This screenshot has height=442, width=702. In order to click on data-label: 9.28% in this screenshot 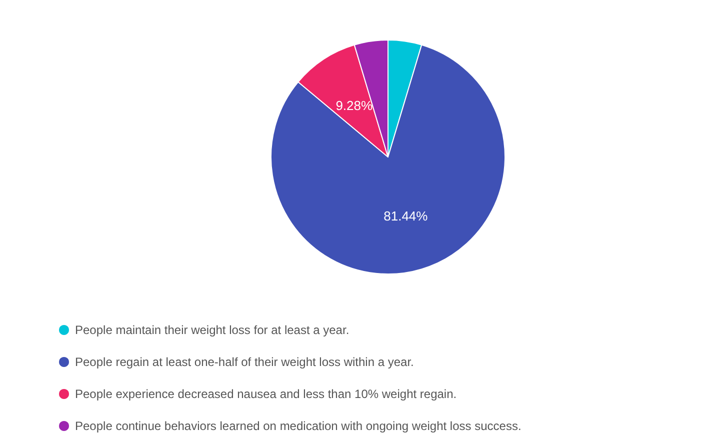, I will do `click(355, 106)`.